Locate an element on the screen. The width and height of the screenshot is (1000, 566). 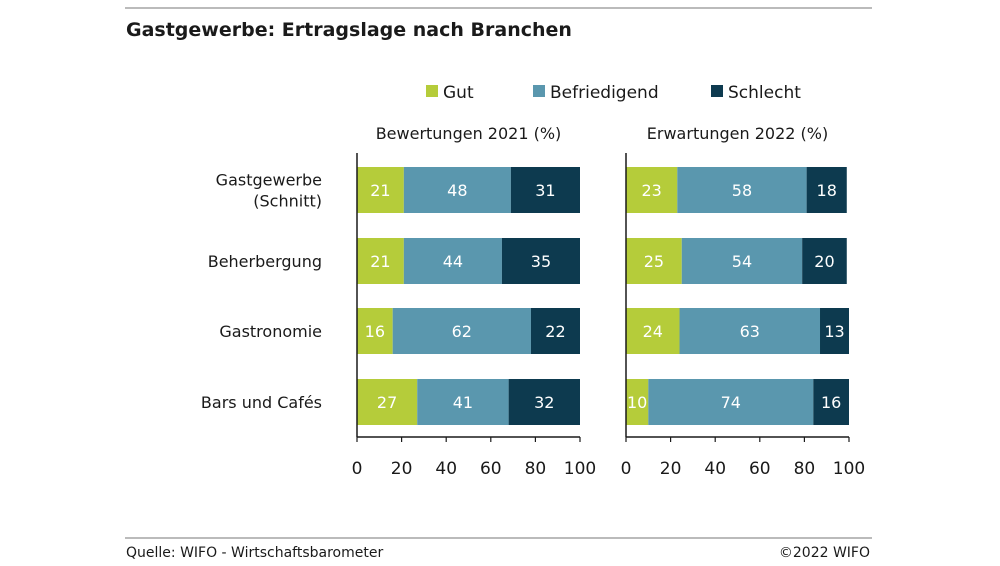
data-label-befriedigend-bars-und-caf-s: 74 is located at coordinates (731, 402).